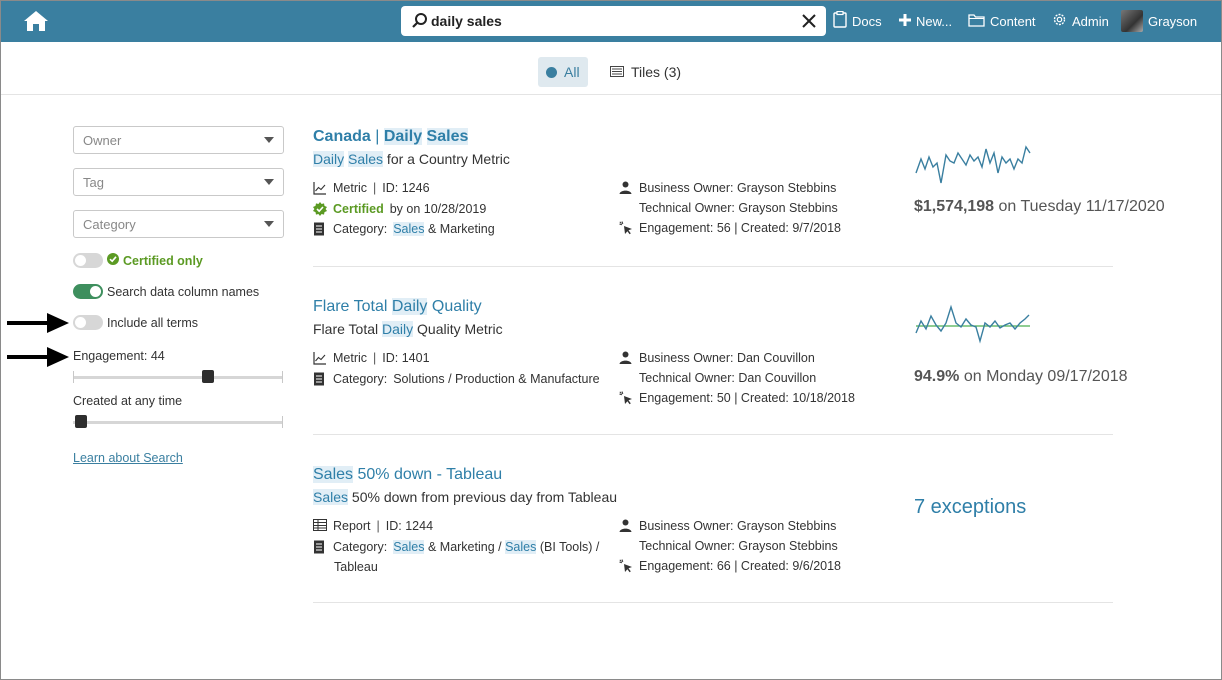 The width and height of the screenshot is (1222, 680). What do you see at coordinates (109, 224) in the screenshot?
I see `category-select-label: Category` at bounding box center [109, 224].